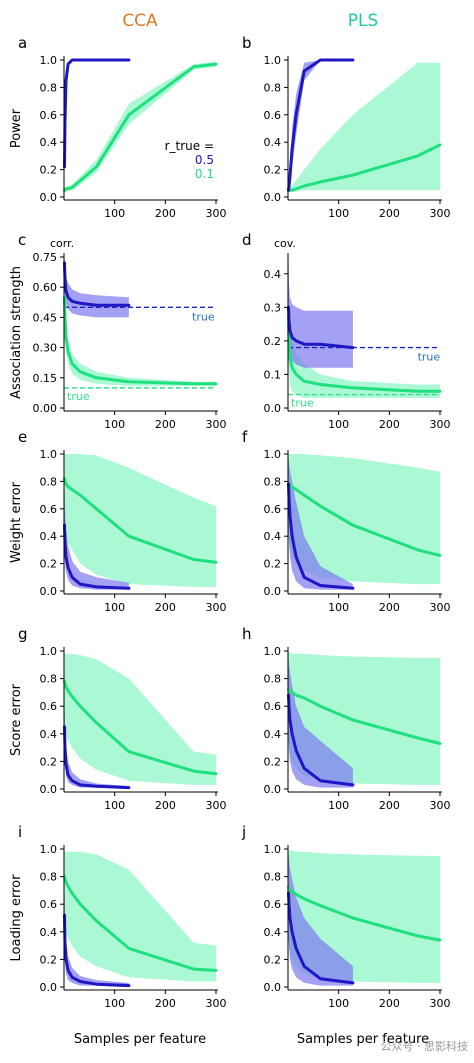  Describe the element at coordinates (96, 287) in the screenshot. I see `band-c-r05` at that location.